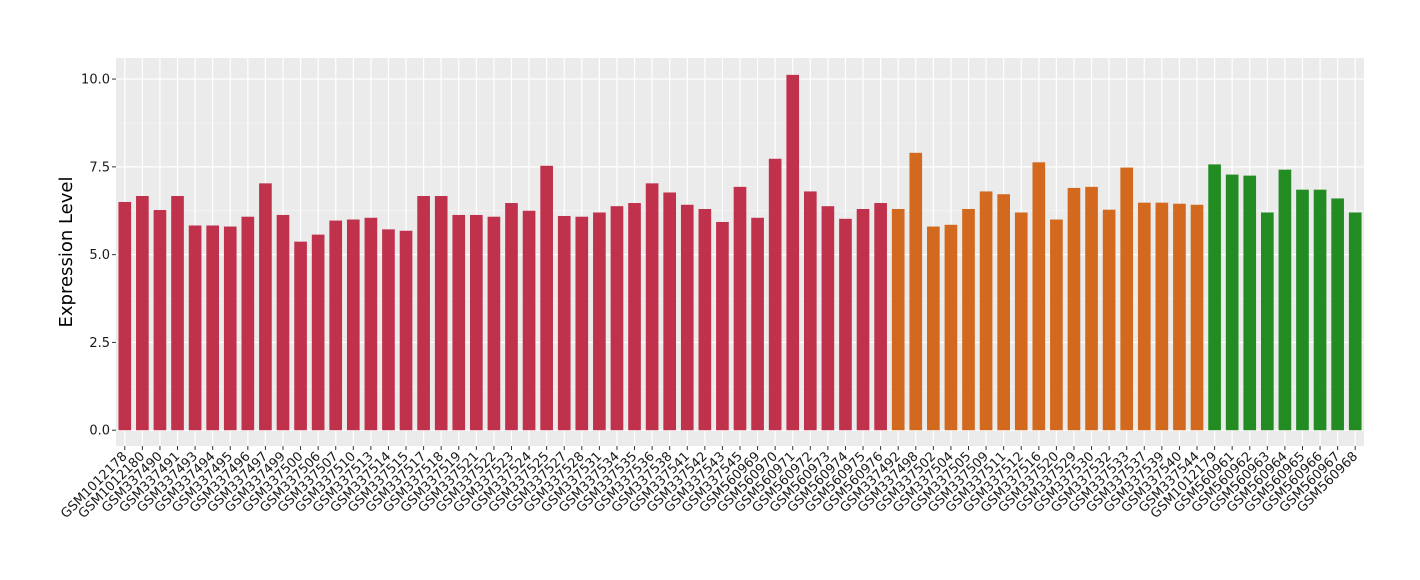  I want to click on bar-GSM337534, so click(617, 318).